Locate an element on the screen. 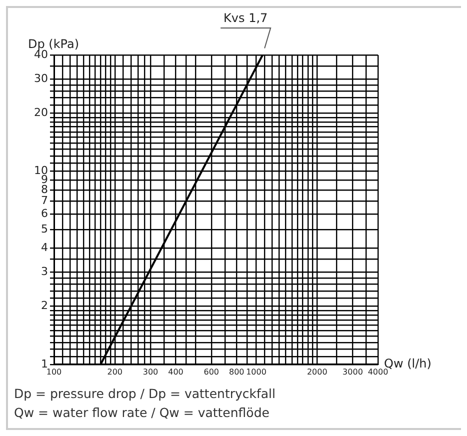 The width and height of the screenshot is (467, 436). x-tick-label: 800 is located at coordinates (236, 371).